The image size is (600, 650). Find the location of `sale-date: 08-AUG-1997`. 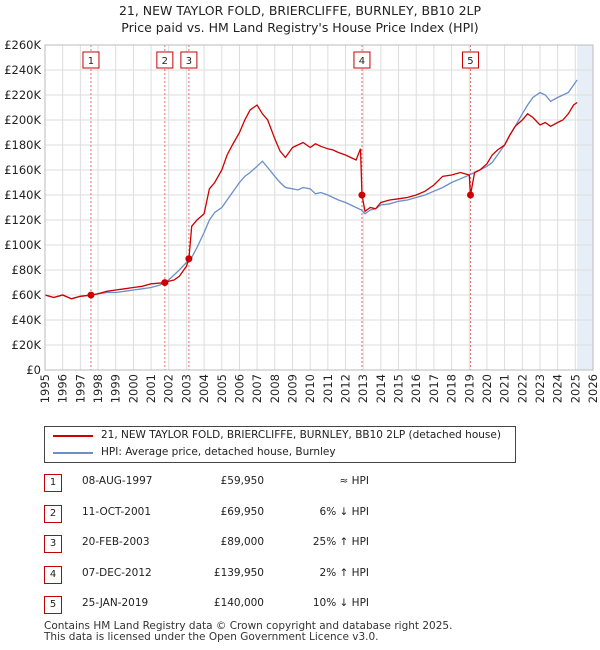

sale-date: 08-AUG-1997 is located at coordinates (117, 481).